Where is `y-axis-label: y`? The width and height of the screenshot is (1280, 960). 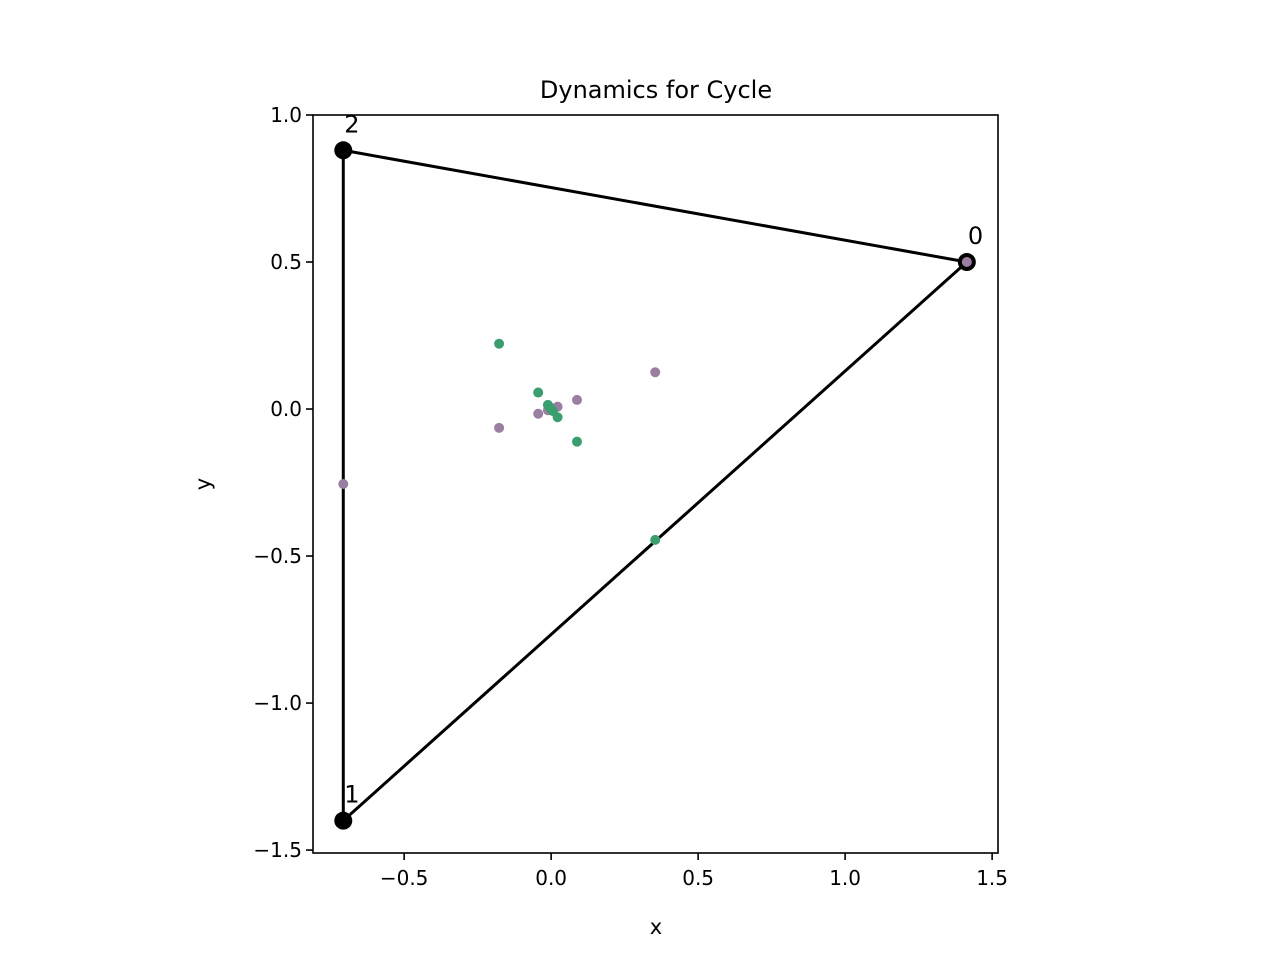 y-axis-label: y is located at coordinates (203, 484).